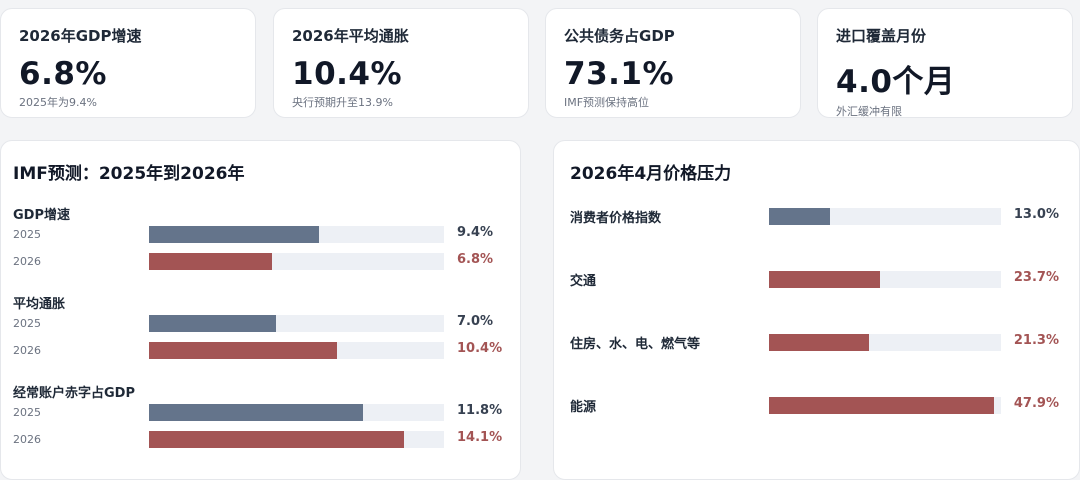 This screenshot has width=1080, height=480. I want to click on data-label: 21.3%, so click(1036, 340).